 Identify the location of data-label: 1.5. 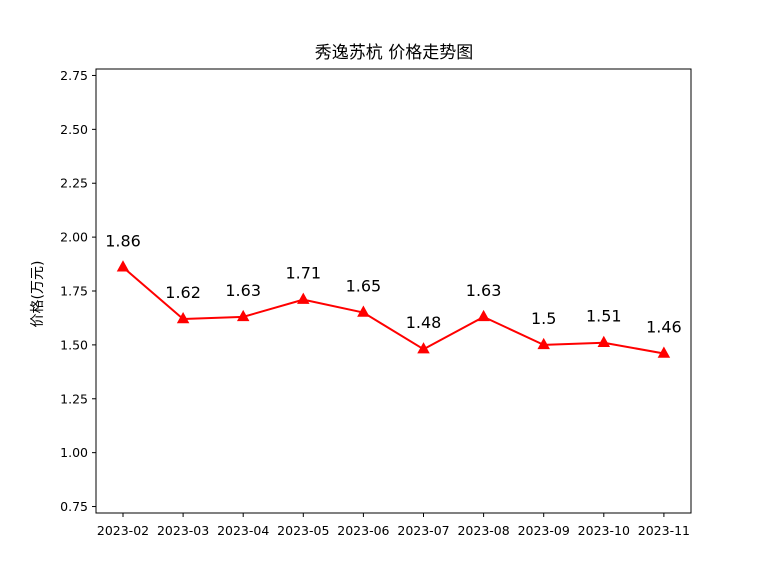
(543, 318).